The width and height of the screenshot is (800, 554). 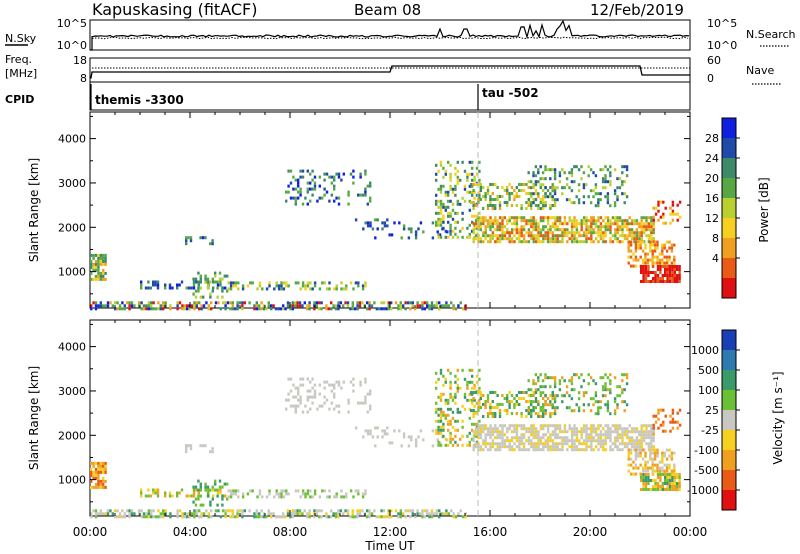 I want to click on velocity-ylabel: Slant Range [km], so click(x=34, y=418).